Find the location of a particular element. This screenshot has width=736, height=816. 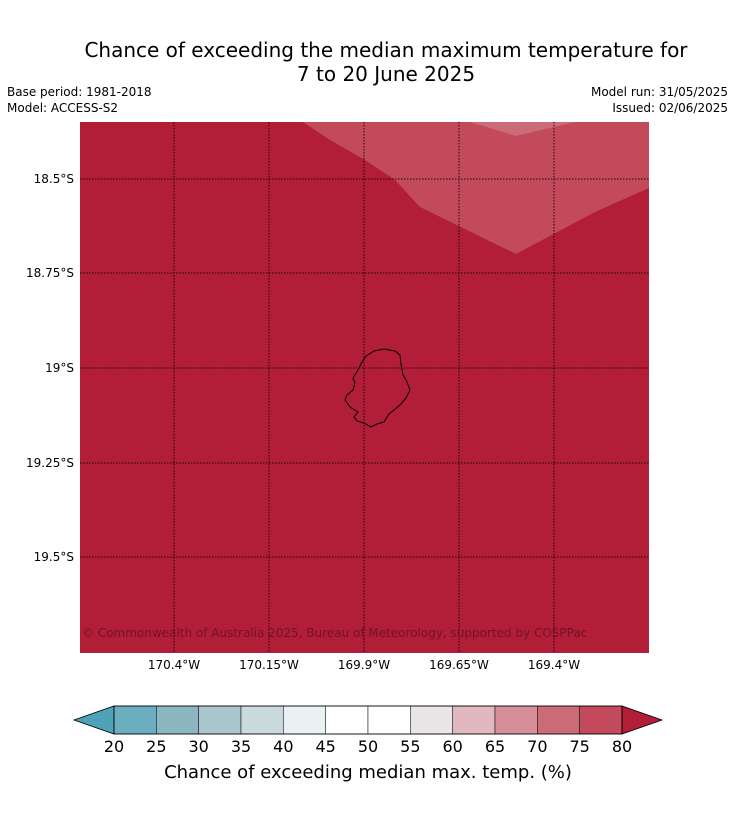

colorbar-tick-label: 30 is located at coordinates (198, 746).